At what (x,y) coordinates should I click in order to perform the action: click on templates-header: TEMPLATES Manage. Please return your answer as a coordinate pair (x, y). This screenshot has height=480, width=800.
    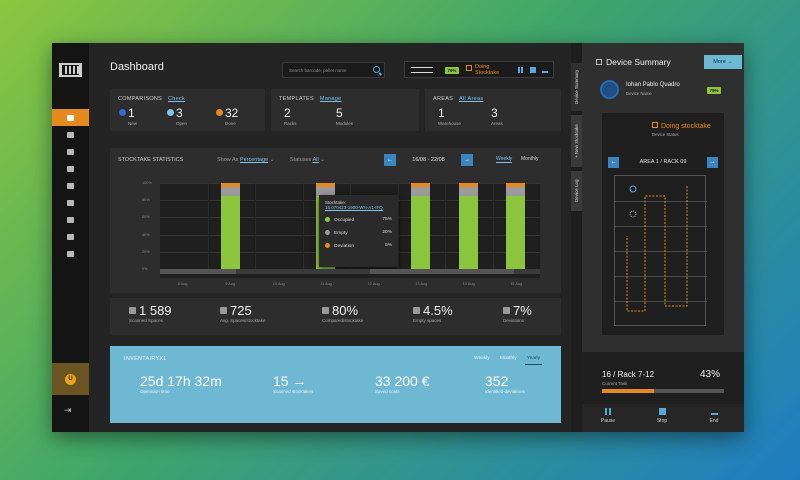
    Looking at the image, I should click on (310, 99).